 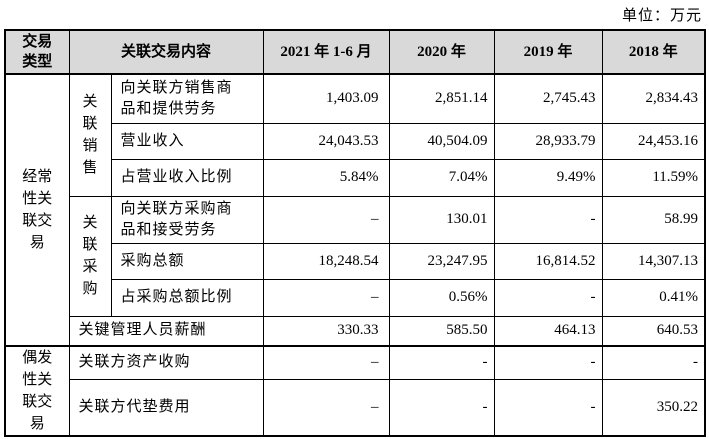 What do you see at coordinates (653, 261) in the screenshot?
I see `value-2018: 14,307.13` at bounding box center [653, 261].